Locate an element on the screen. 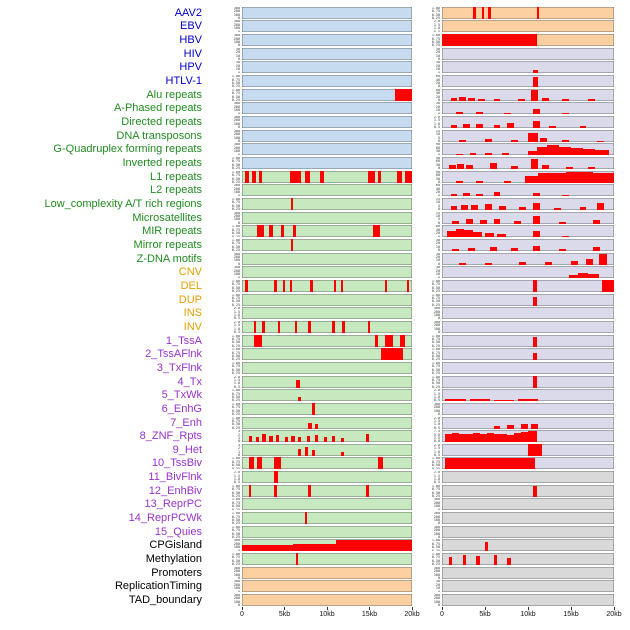 The height and width of the screenshot is (630, 630). y-axis-ticks: 60 40 20 0 is located at coordinates (437, 231).